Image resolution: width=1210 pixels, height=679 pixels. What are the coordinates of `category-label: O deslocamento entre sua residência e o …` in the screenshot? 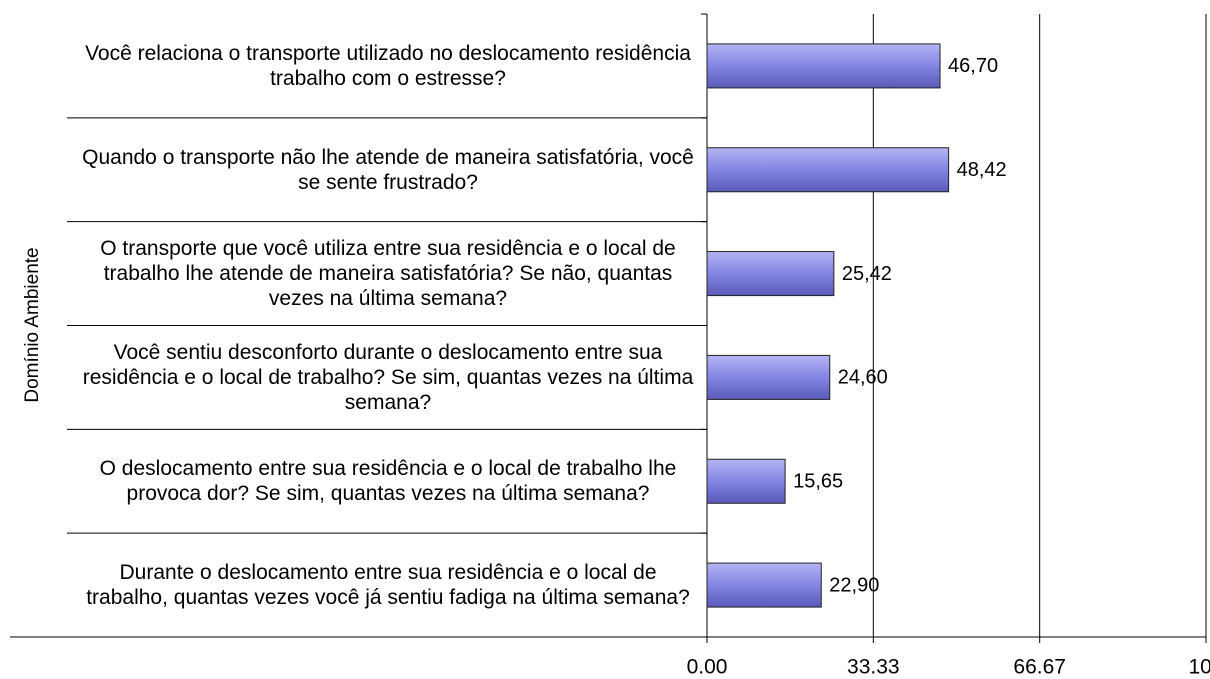 It's located at (388, 481).